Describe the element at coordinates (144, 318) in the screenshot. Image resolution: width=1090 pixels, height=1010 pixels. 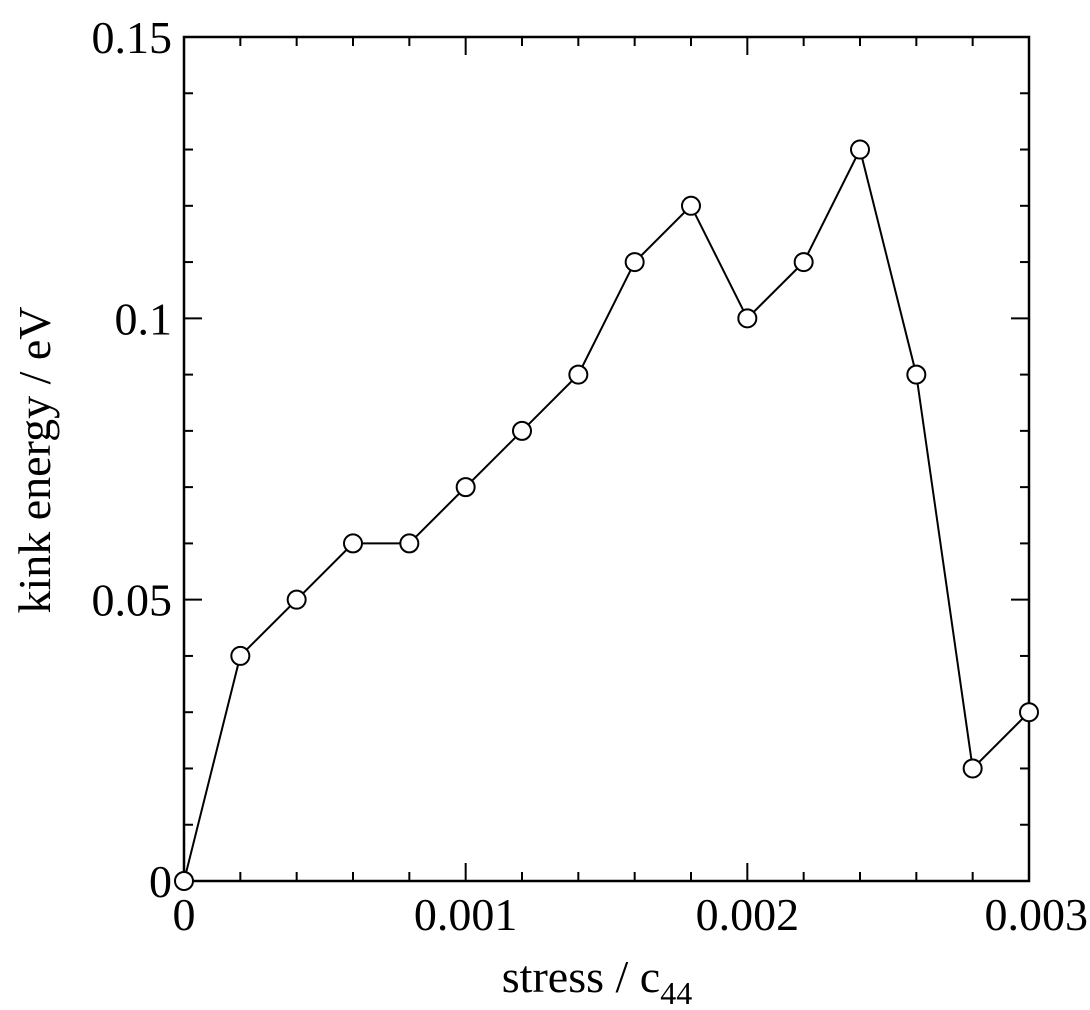
I see `y-tick-label: 0.1` at that location.